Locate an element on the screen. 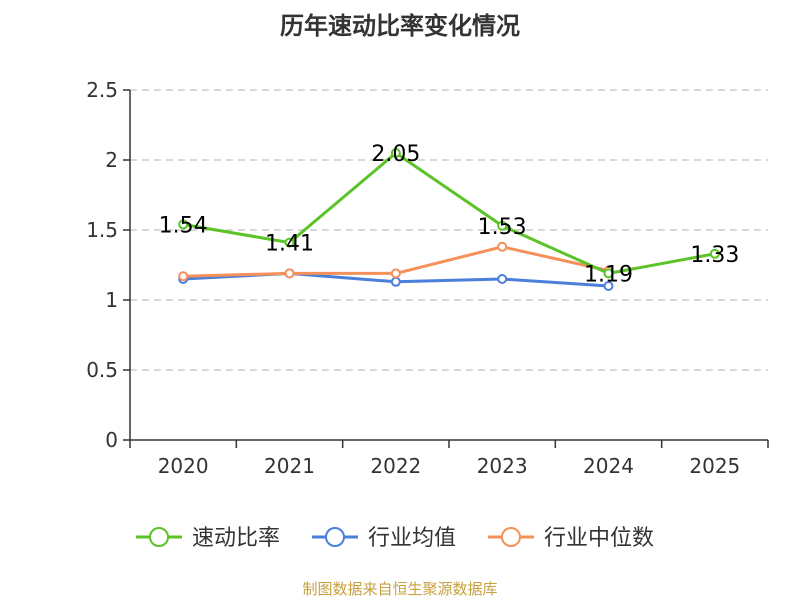 The image size is (800, 600). data-label: 1.54 is located at coordinates (183, 225).